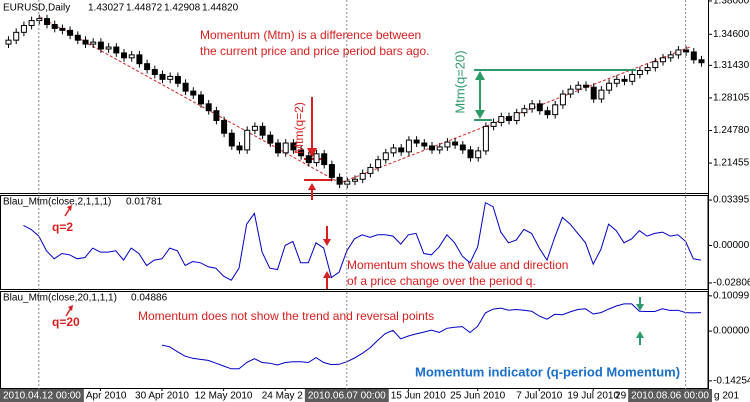 The image size is (750, 402). Describe the element at coordinates (731, 163) in the screenshot. I see `y-tick-label: 1.21455` at that location.